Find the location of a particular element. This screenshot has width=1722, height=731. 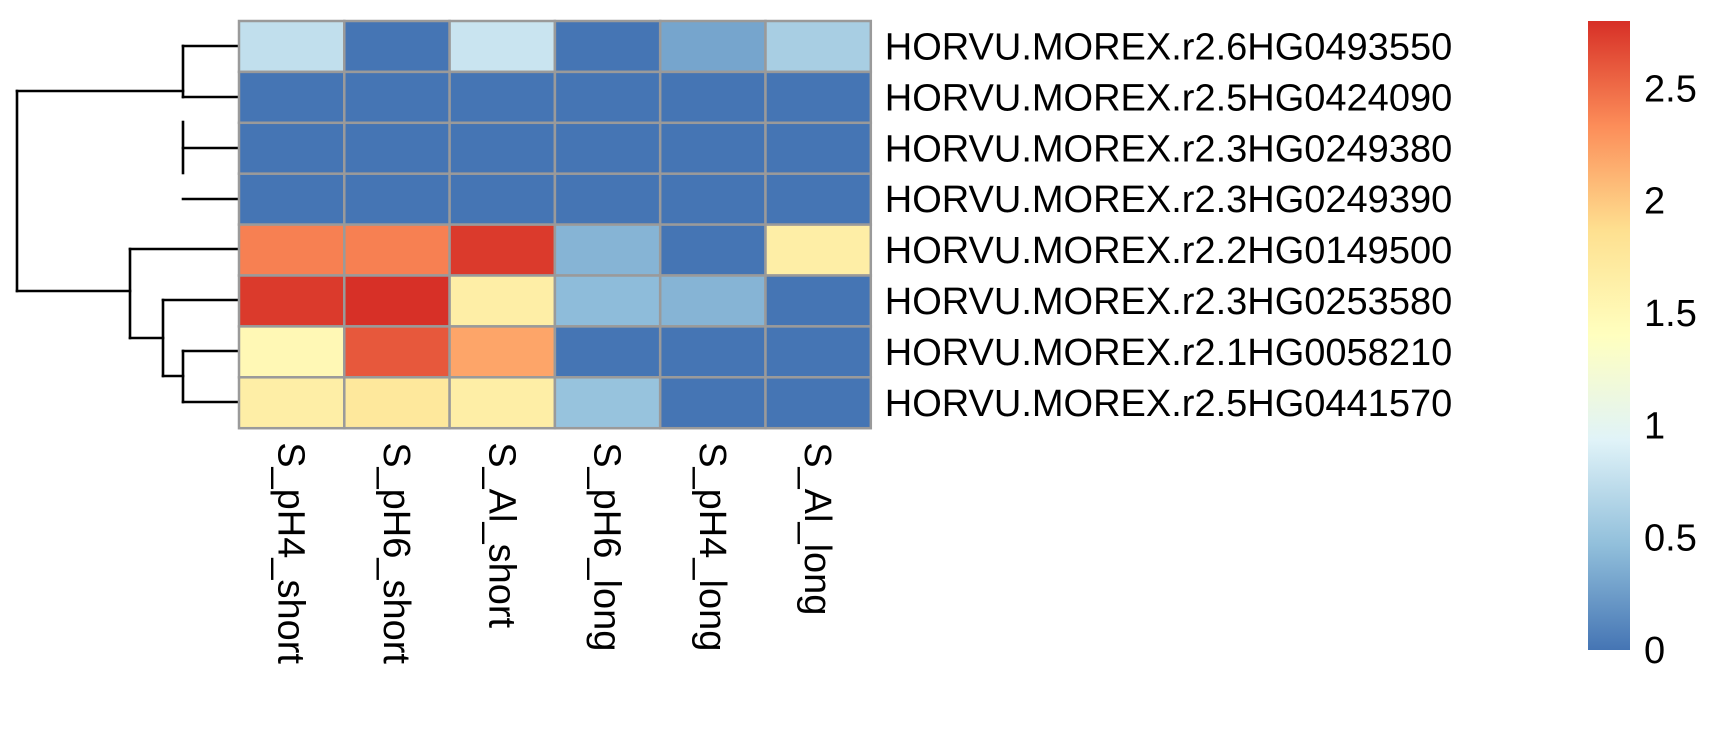

column-label: S_pH4_long is located at coordinates (712, 546).